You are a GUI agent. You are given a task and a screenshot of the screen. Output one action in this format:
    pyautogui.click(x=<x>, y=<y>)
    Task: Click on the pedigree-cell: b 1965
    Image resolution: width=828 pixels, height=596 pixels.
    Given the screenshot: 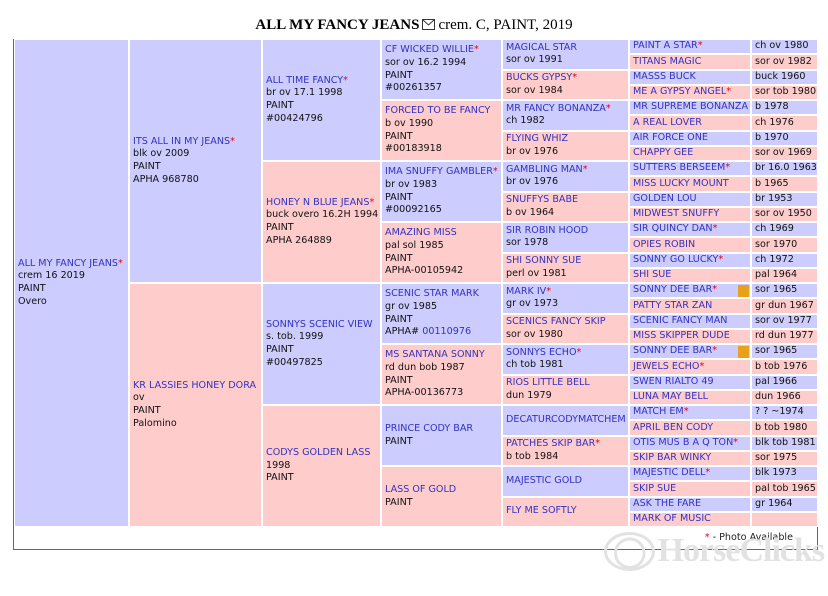 What is the action you would take?
    pyautogui.click(x=784, y=184)
    